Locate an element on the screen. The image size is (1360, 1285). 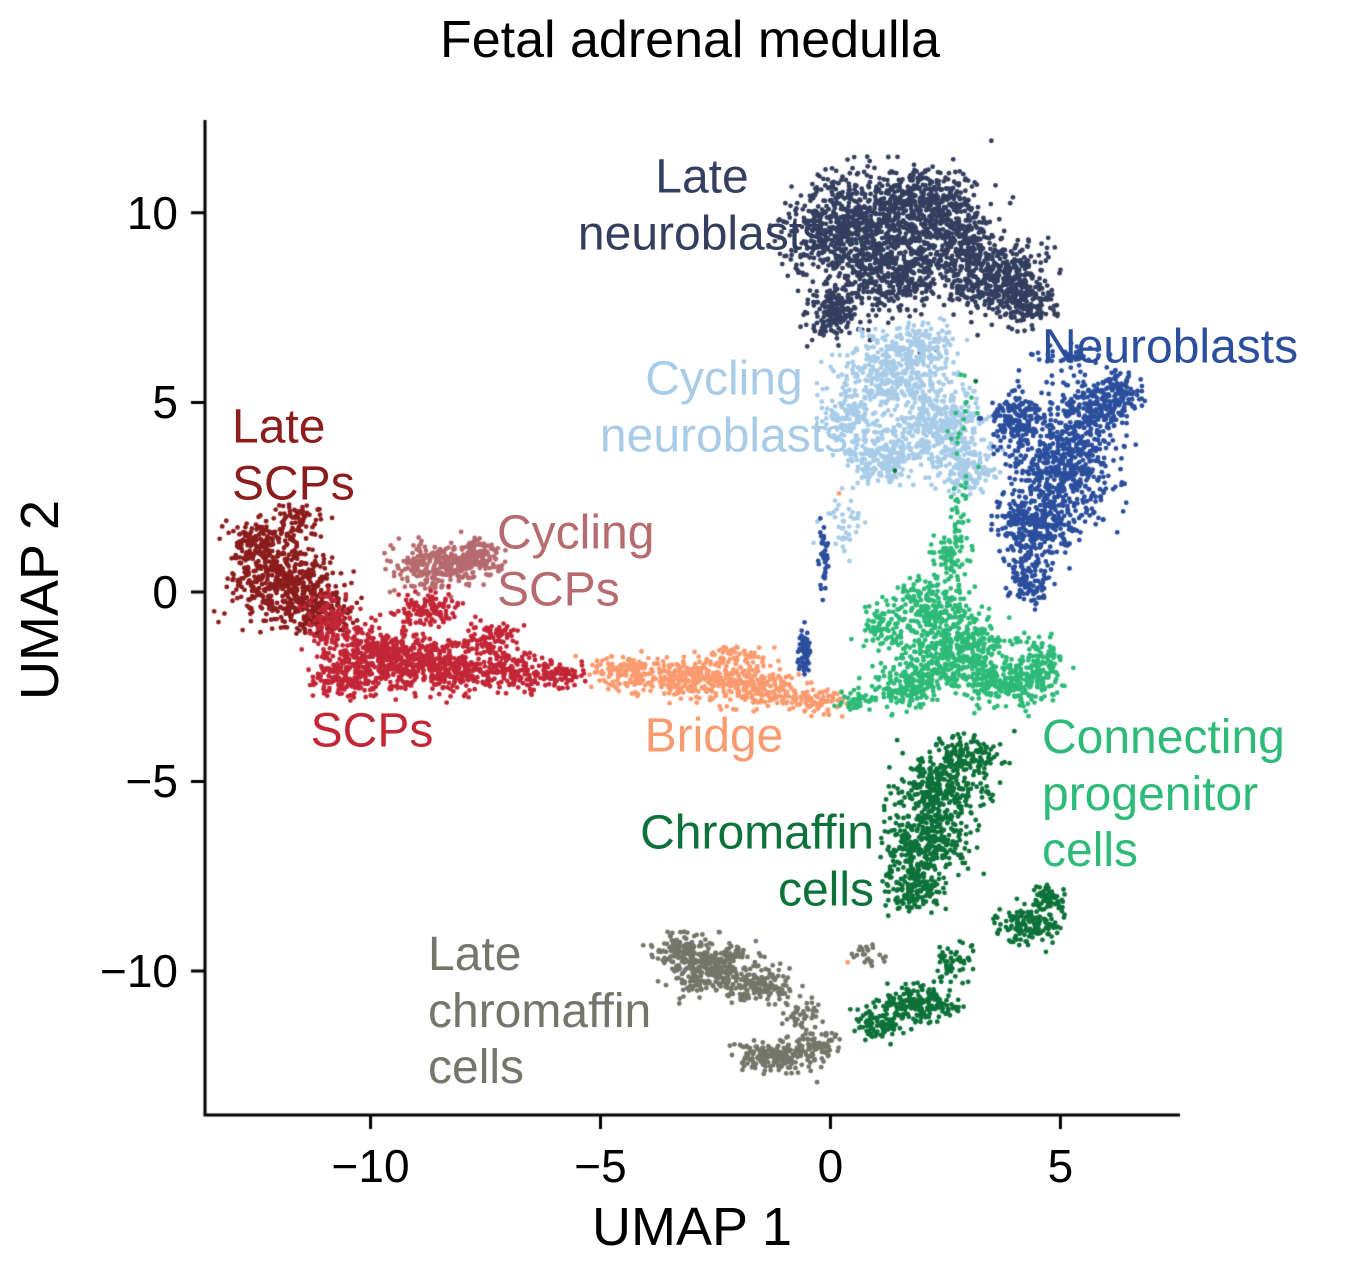
chart-title: Fetal adrenal medulla is located at coordinates (690, 40).